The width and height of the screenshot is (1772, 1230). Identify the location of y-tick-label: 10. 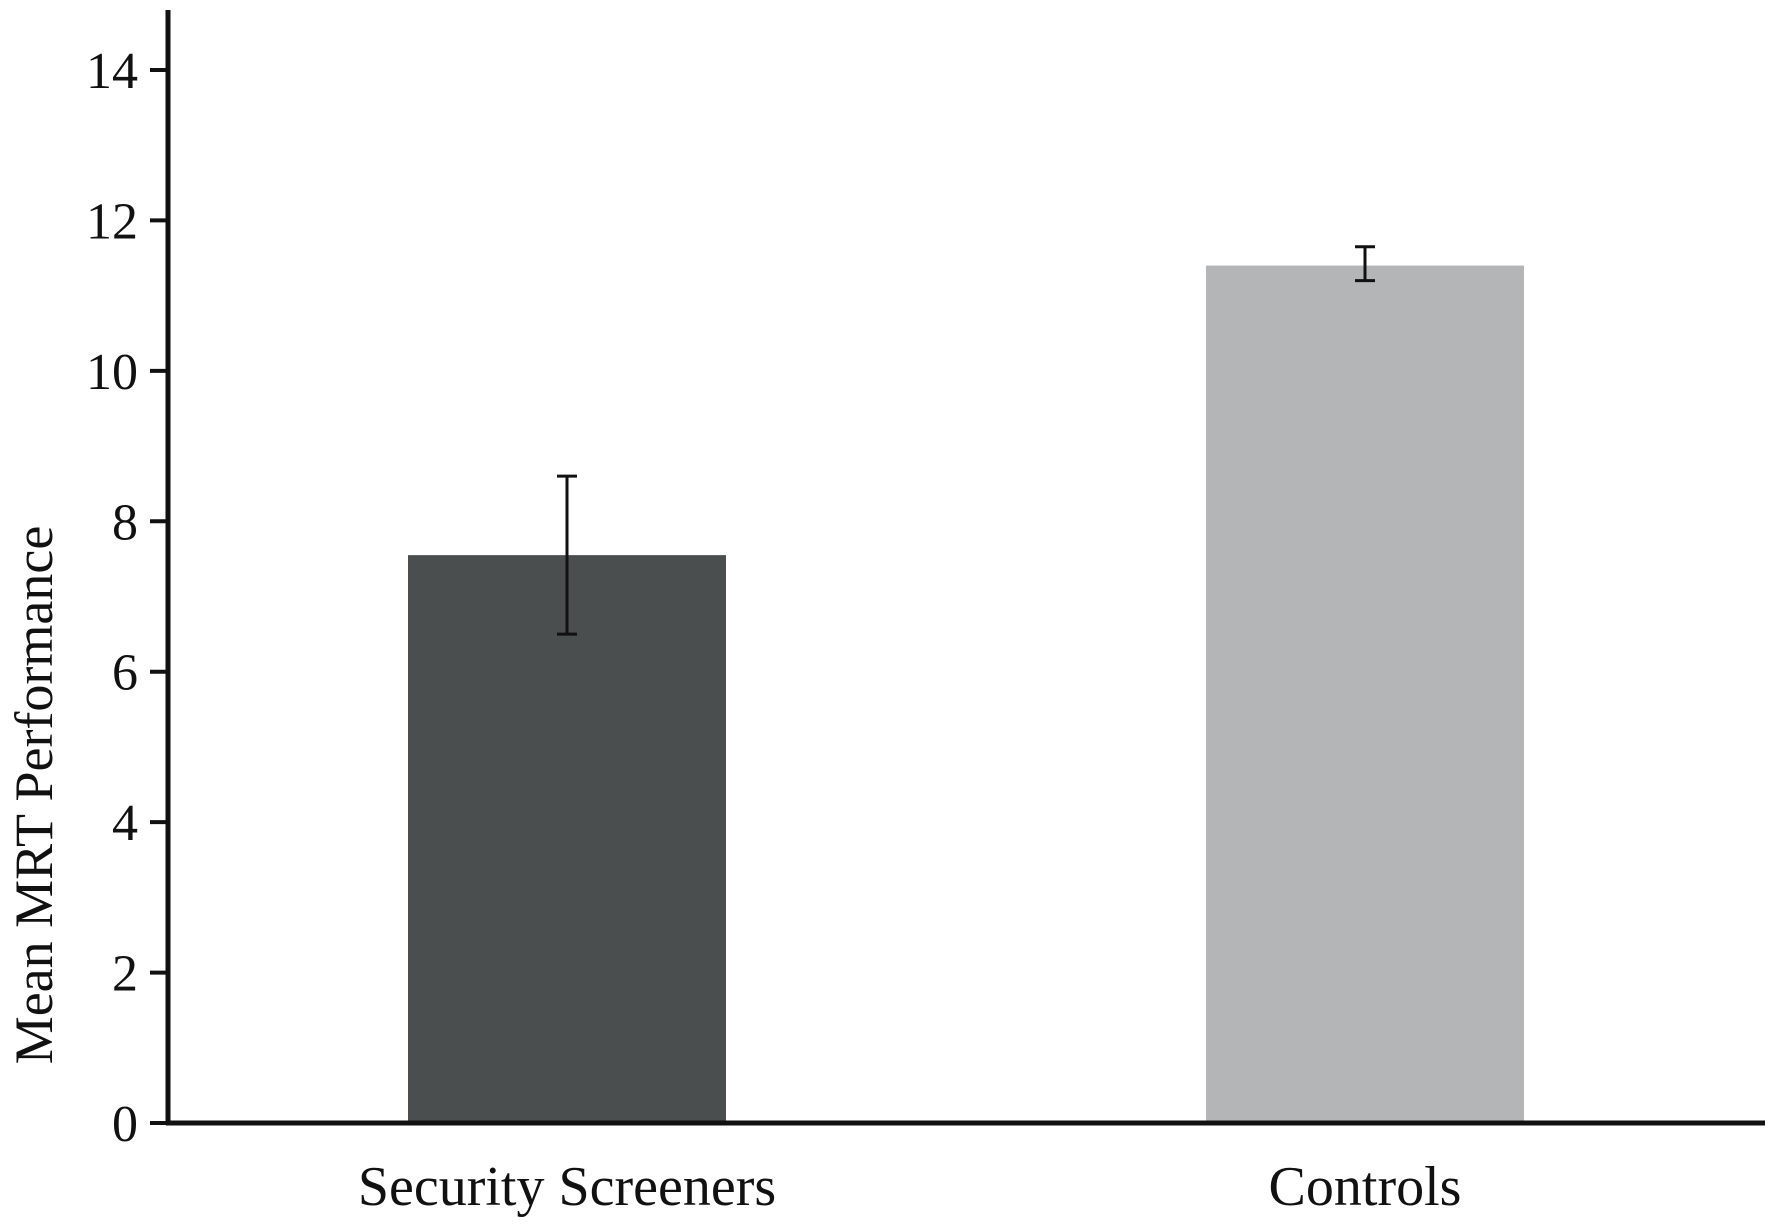
(112, 372).